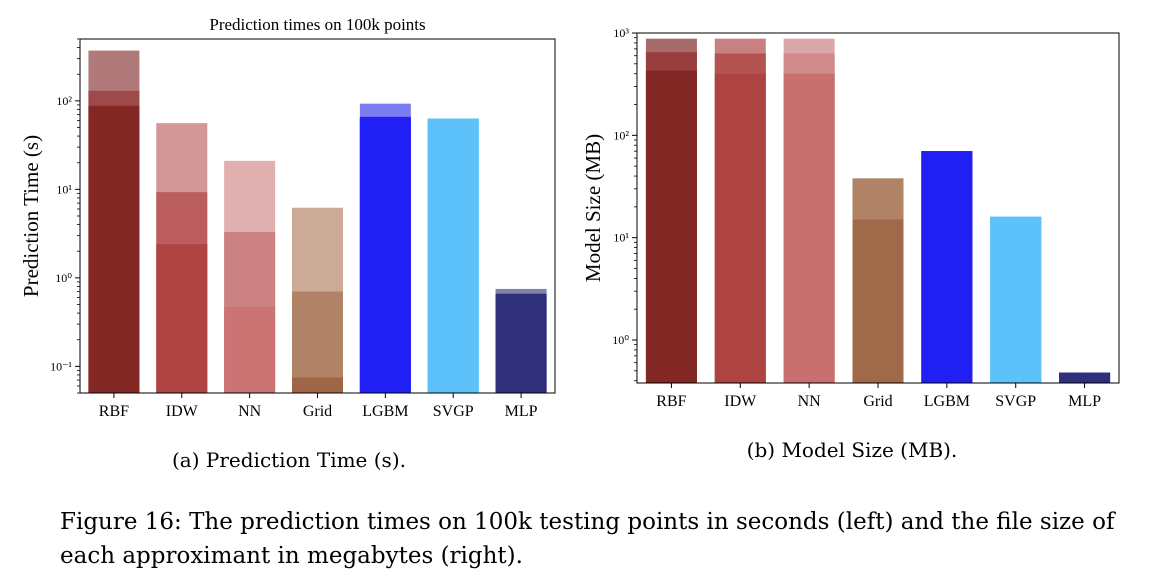  Describe the element at coordinates (289, 460) in the screenshot. I see `subcaption: (a) Prediction Time (s).` at that location.